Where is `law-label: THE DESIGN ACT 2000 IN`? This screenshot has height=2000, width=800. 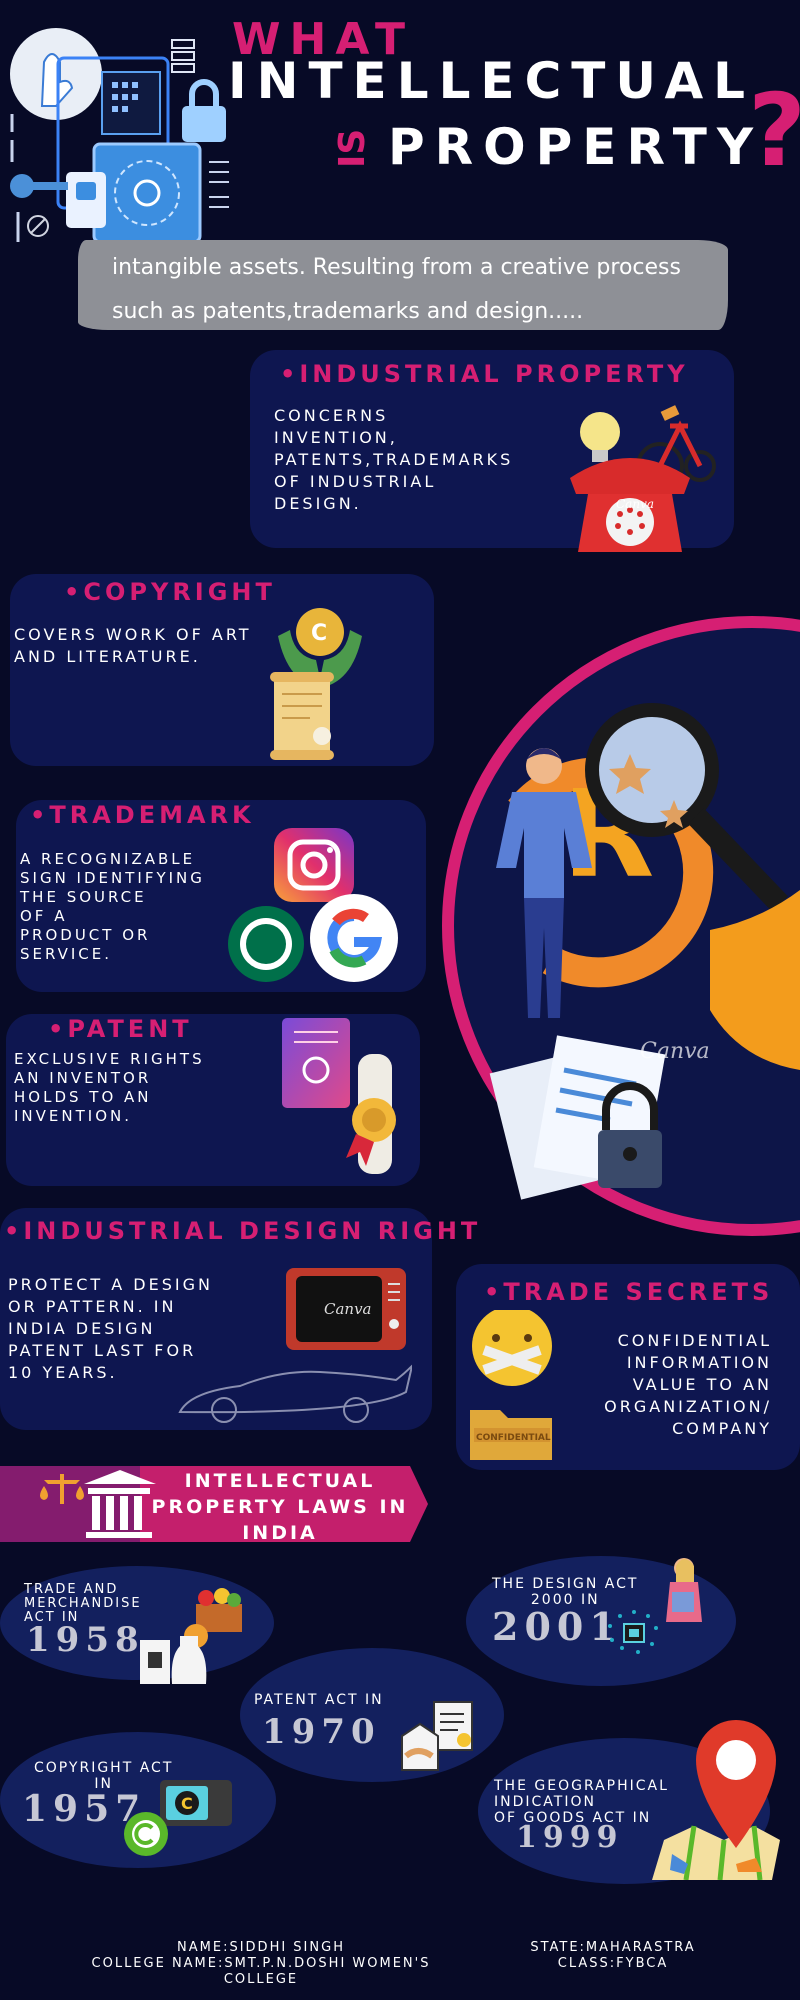 law-label: THE DESIGN ACT 2000 IN is located at coordinates (565, 1592).